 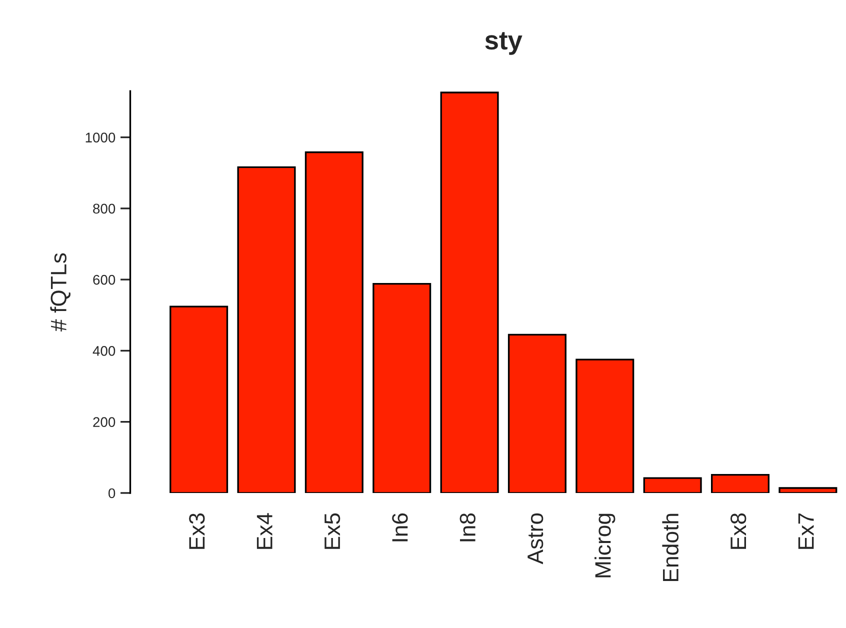 What do you see at coordinates (670, 548) in the screenshot?
I see `x-tick-label: Endoth` at bounding box center [670, 548].